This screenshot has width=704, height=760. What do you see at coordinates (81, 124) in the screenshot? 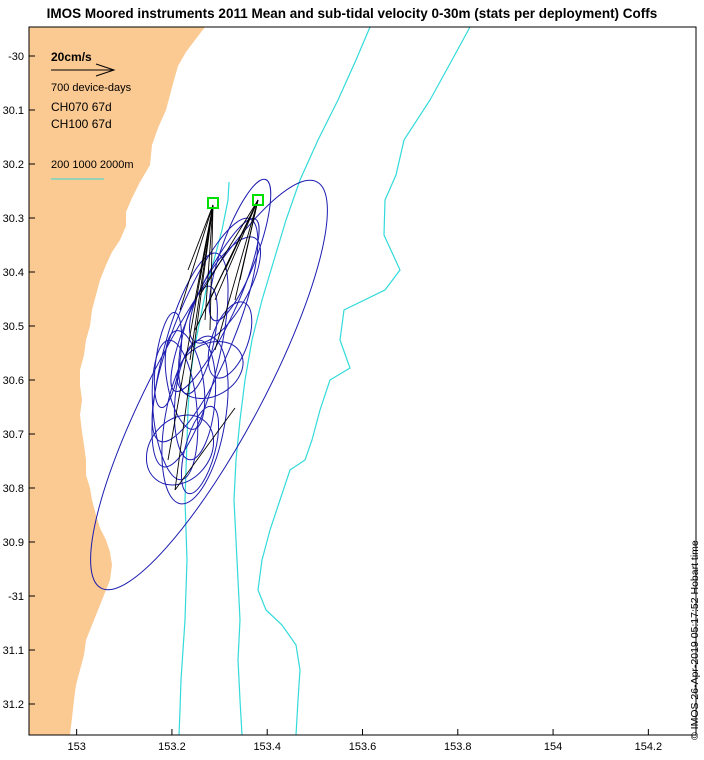
I see `legend-deployment-2: CH100 67d` at bounding box center [81, 124].